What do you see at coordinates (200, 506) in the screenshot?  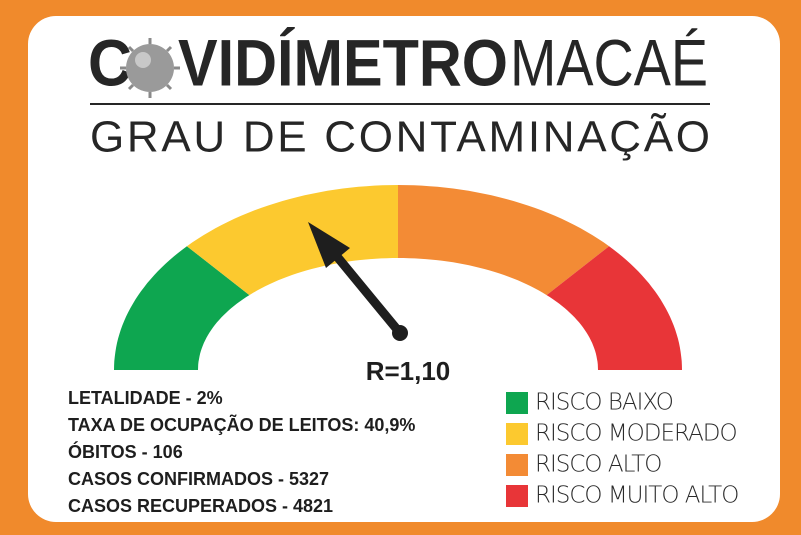 I see `stat-line: CASOS RECUPERADOS - 4821` at bounding box center [200, 506].